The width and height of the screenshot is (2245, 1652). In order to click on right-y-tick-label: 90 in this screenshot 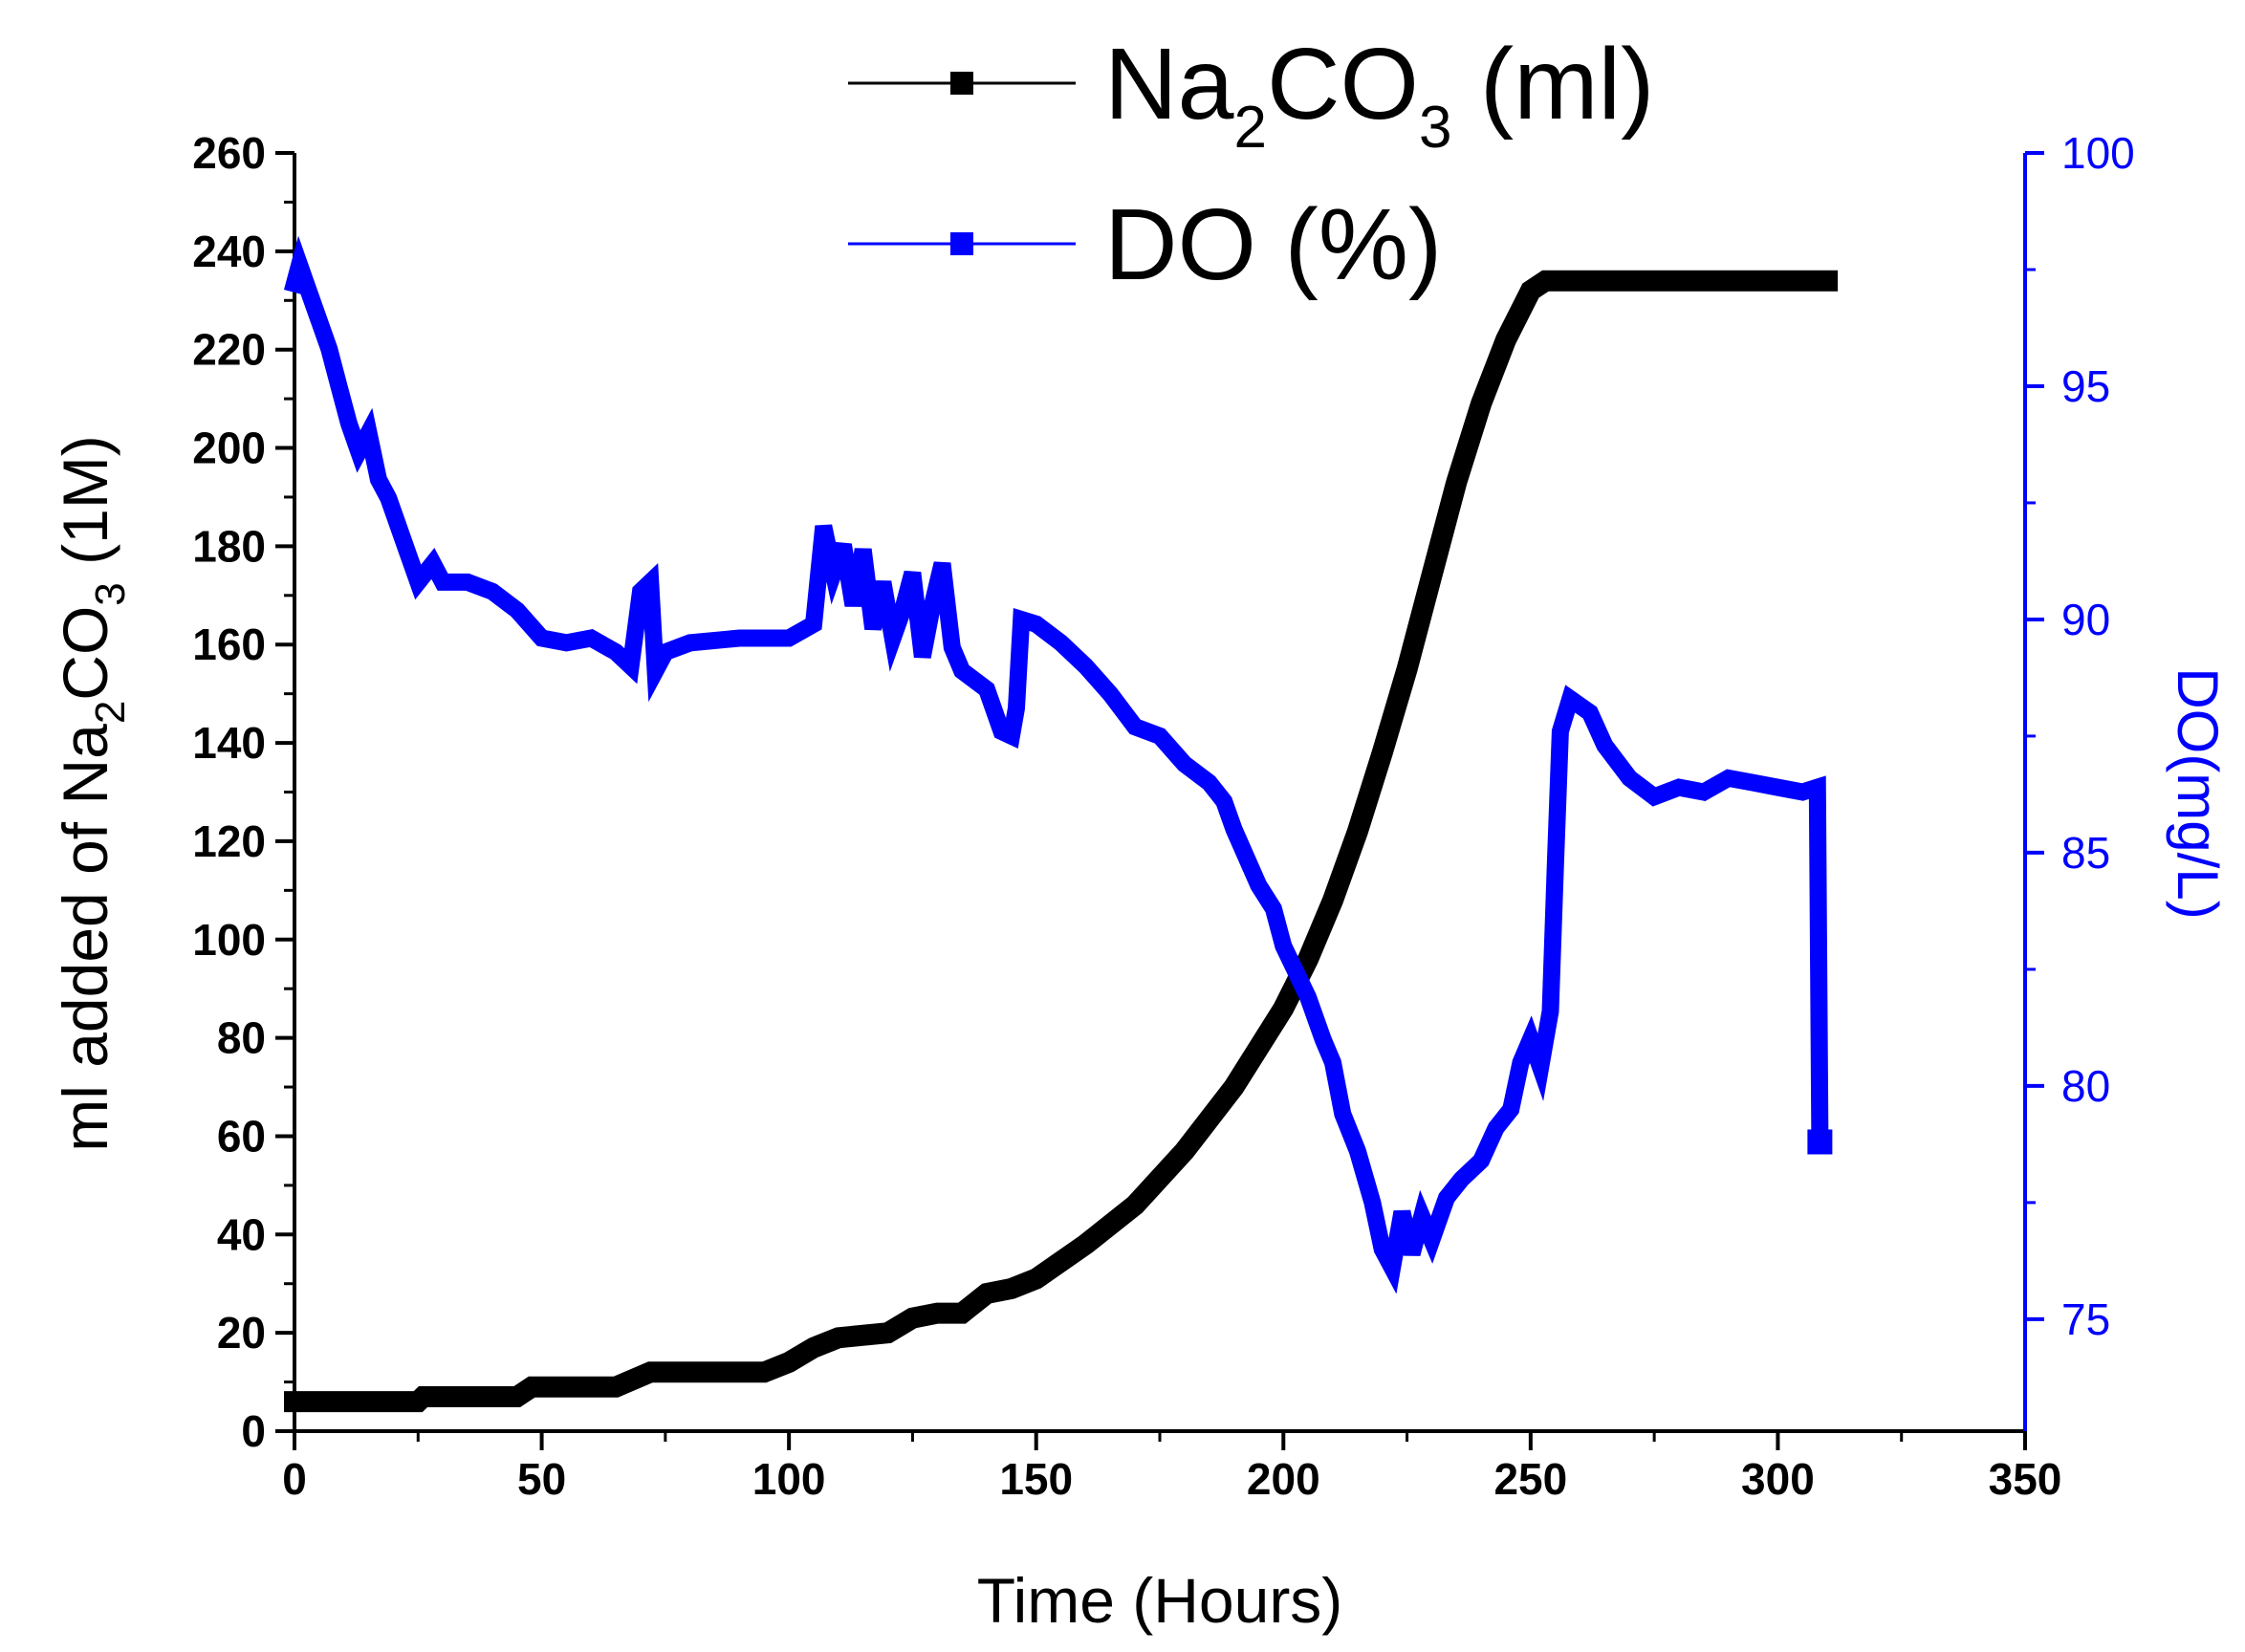, I will do `click(2086, 619)`.